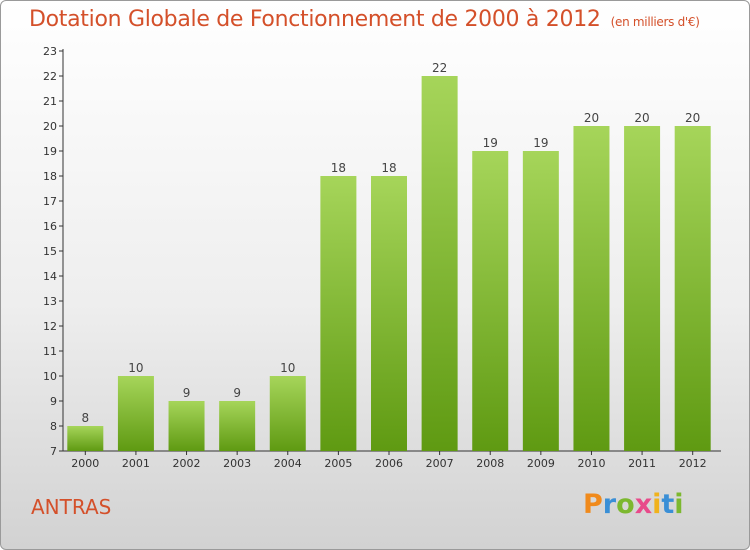 The height and width of the screenshot is (550, 750). I want to click on x-tick-label: 2007, so click(440, 463).